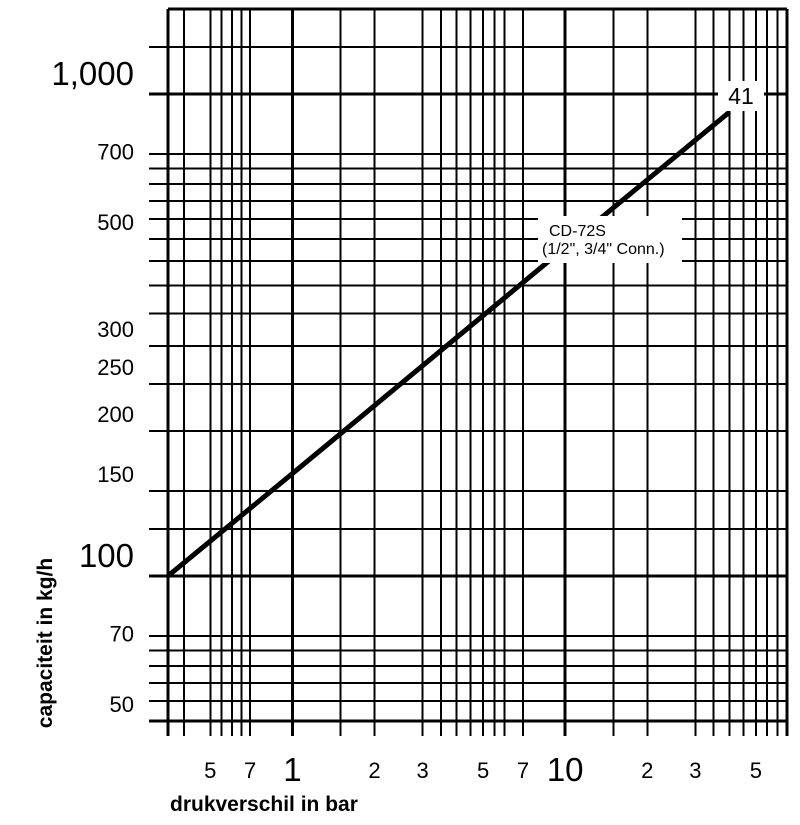 Image resolution: width=800 pixels, height=825 pixels. I want to click on curve-number-label: 41, so click(741, 96).